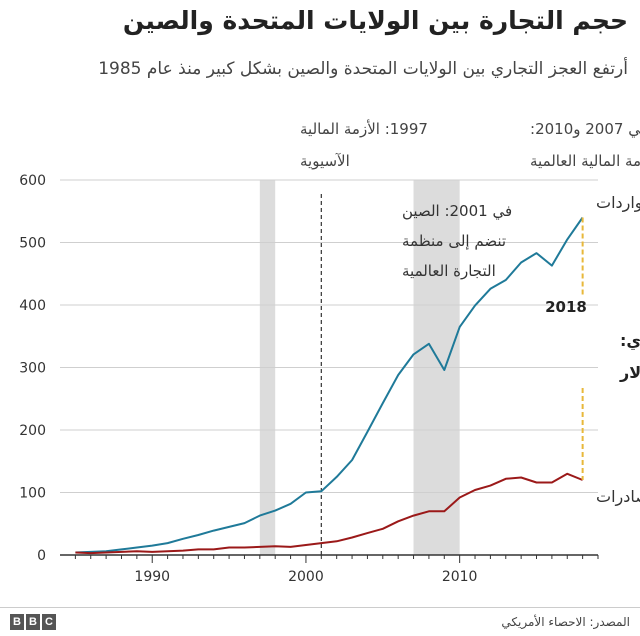 The height and width of the screenshot is (636, 640). Describe the element at coordinates (32, 244) in the screenshot. I see `y-tick-label: 500` at that location.